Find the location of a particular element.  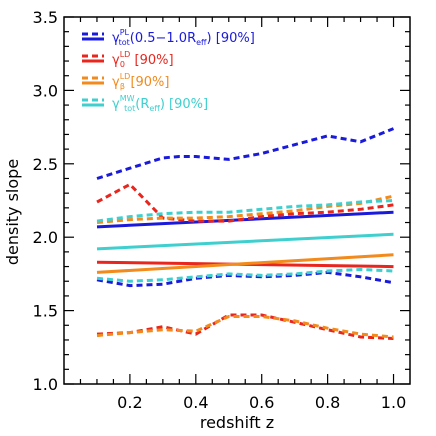

x-tick-label: 0.6 is located at coordinates (261, 402).